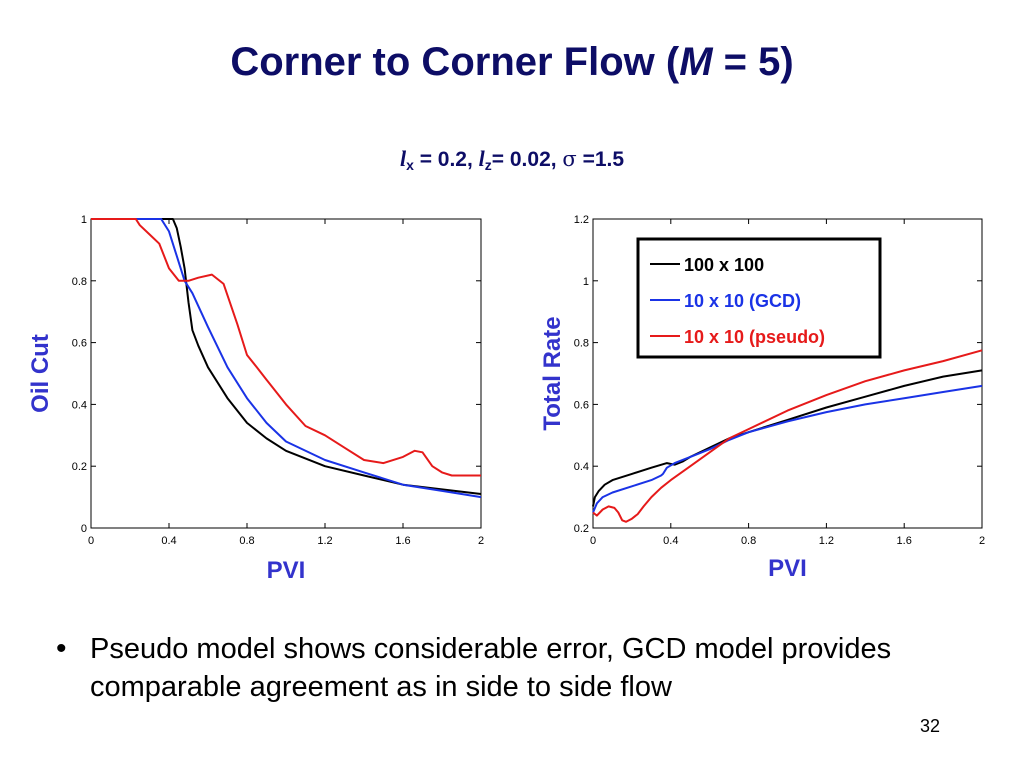 The width and height of the screenshot is (1024, 768). Describe the element at coordinates (569, 159) in the screenshot. I see `sigma-symbol: σ` at that location.